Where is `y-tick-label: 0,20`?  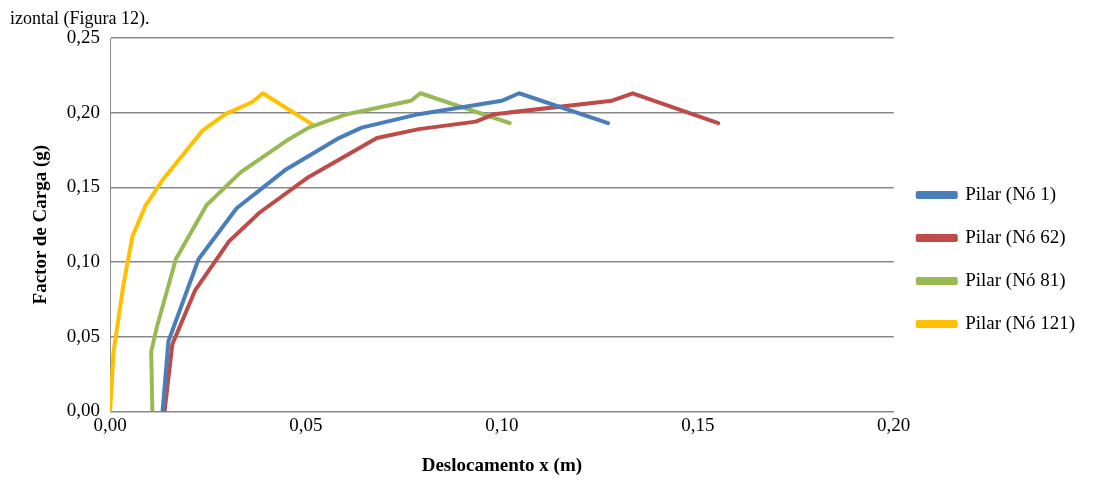 y-tick-label: 0,20 is located at coordinates (83, 111).